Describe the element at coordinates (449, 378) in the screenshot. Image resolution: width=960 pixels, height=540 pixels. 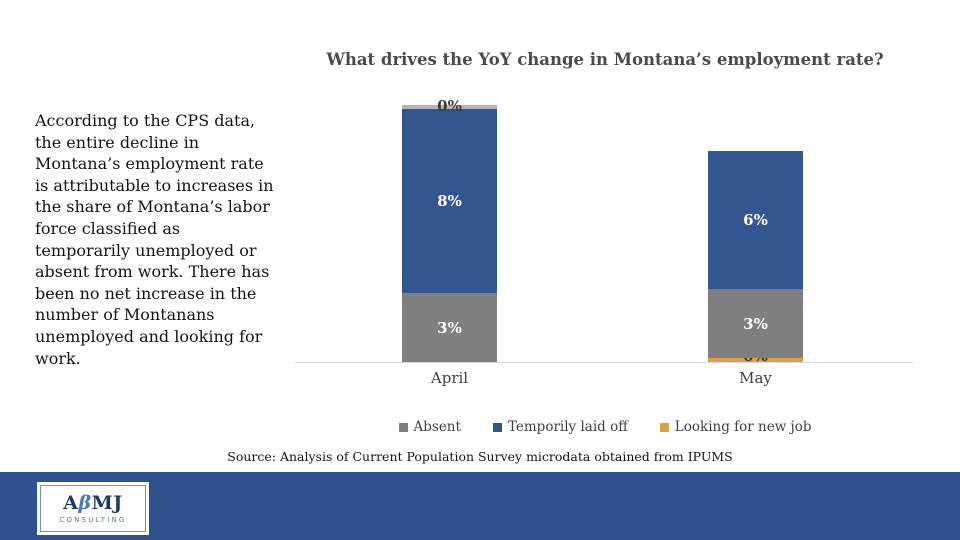
I see `x-tick-april: April` at that location.